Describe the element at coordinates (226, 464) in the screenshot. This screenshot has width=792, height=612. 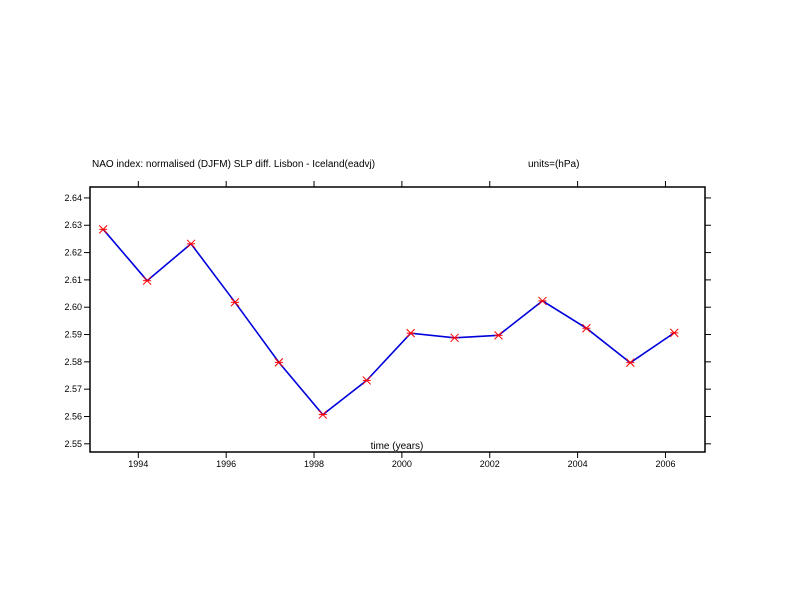
I see `x-tick-label-1: 1996` at that location.